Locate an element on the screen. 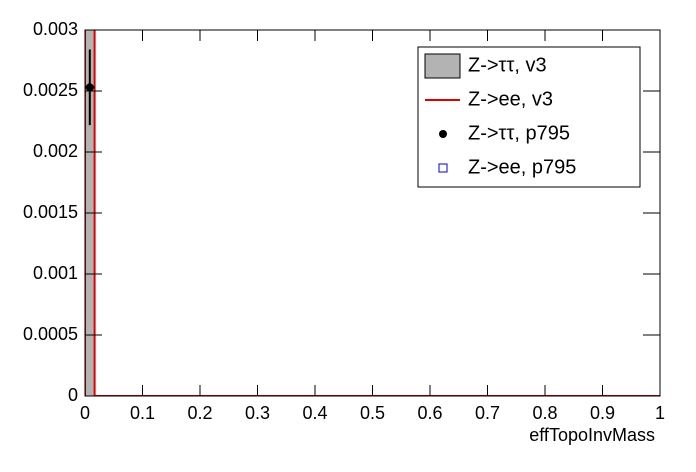 Image resolution: width=696 pixels, height=472 pixels. y-tick-label: 0.0025 is located at coordinates (50, 90).